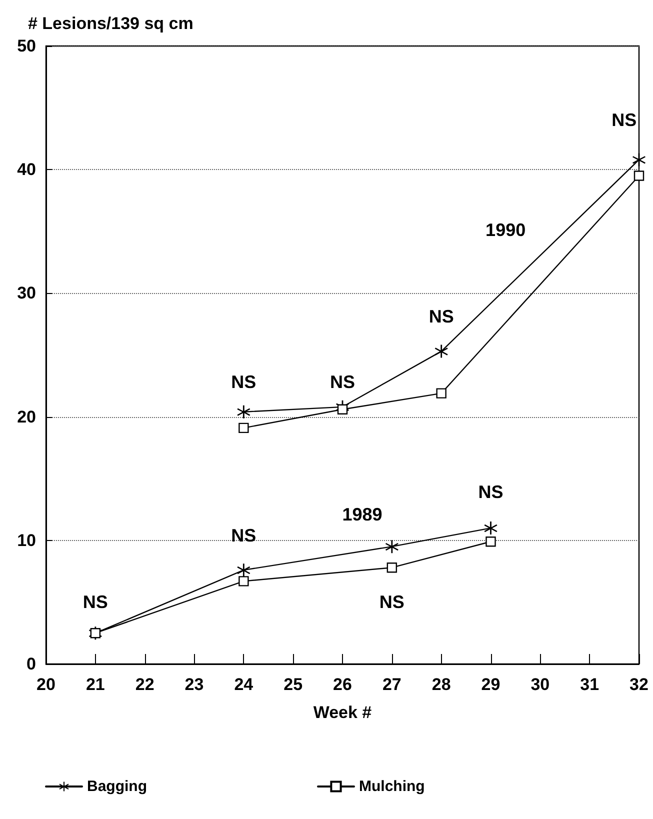  Describe the element at coordinates (362, 514) in the screenshot. I see `annotation: 1989` at that location.